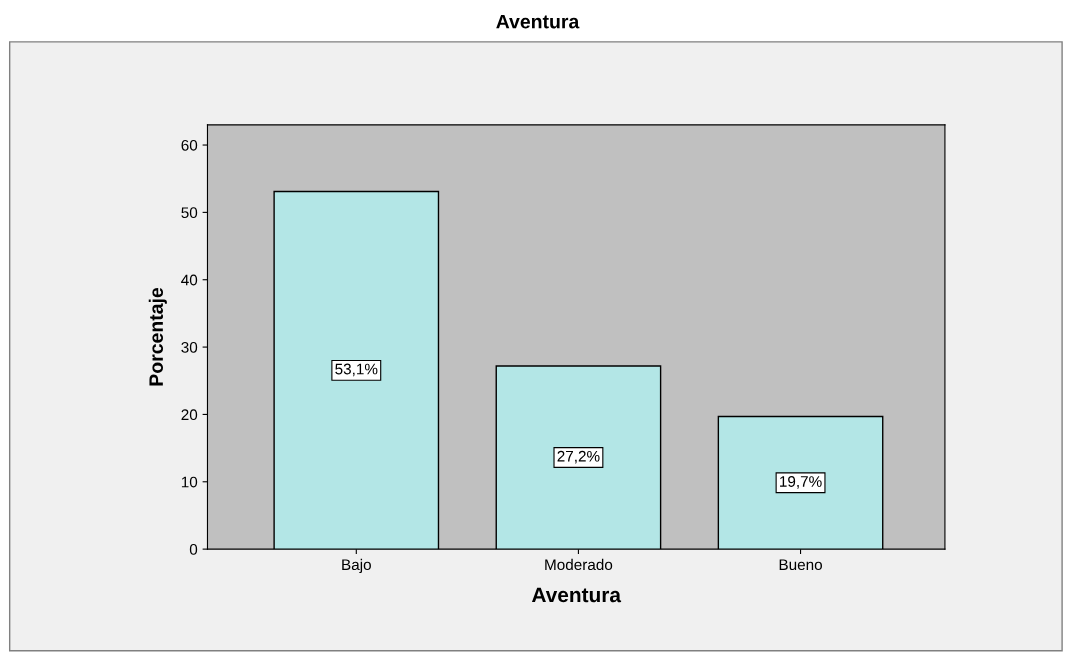 Image resolution: width=1075 pixels, height=664 pixels. Describe the element at coordinates (189, 145) in the screenshot. I see `y-tick-label: 60` at that location.